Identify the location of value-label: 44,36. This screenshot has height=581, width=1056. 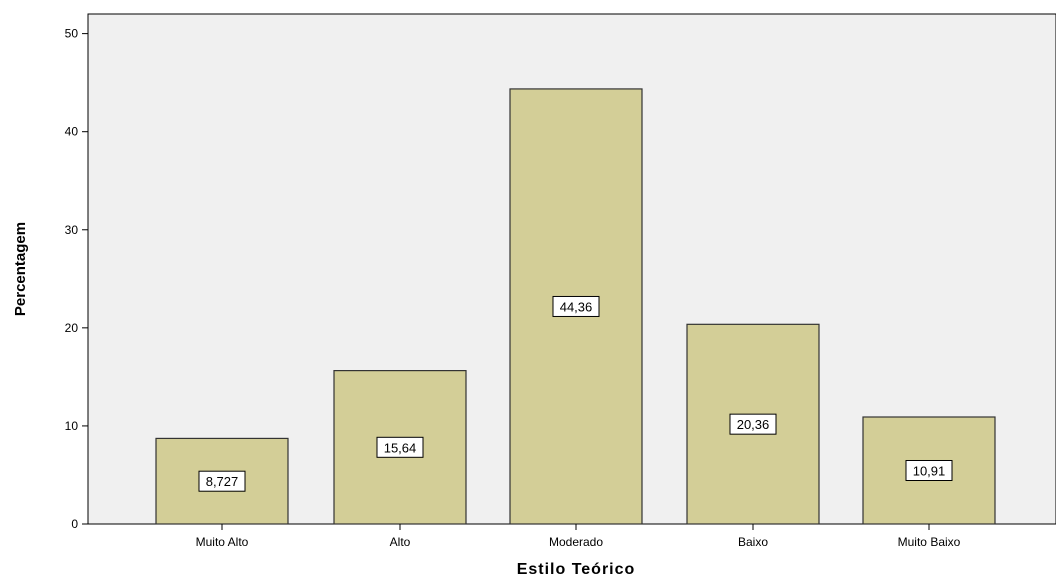
(576, 306).